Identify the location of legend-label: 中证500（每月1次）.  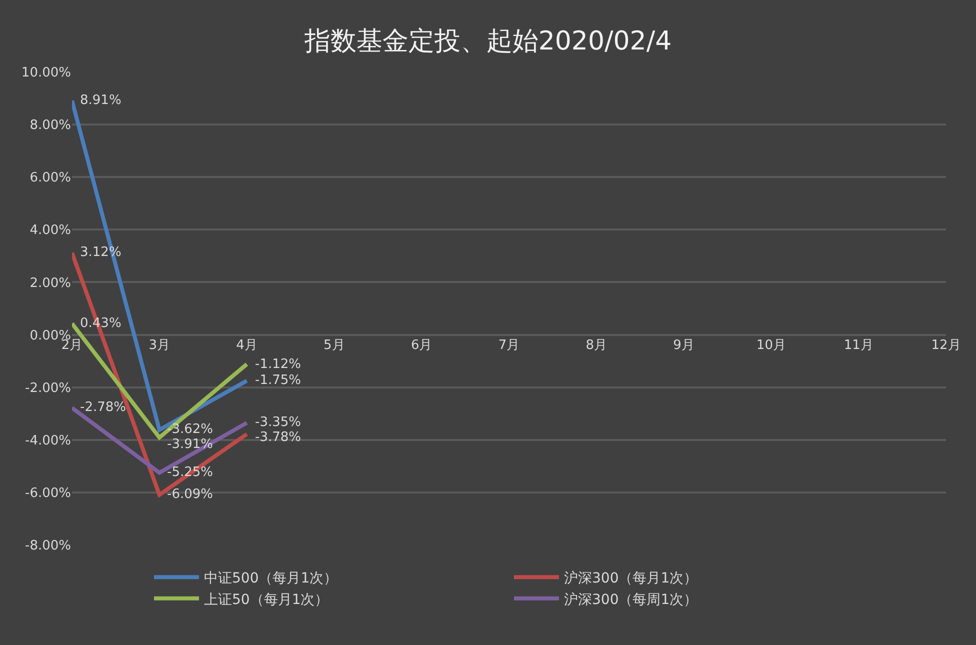
(271, 578).